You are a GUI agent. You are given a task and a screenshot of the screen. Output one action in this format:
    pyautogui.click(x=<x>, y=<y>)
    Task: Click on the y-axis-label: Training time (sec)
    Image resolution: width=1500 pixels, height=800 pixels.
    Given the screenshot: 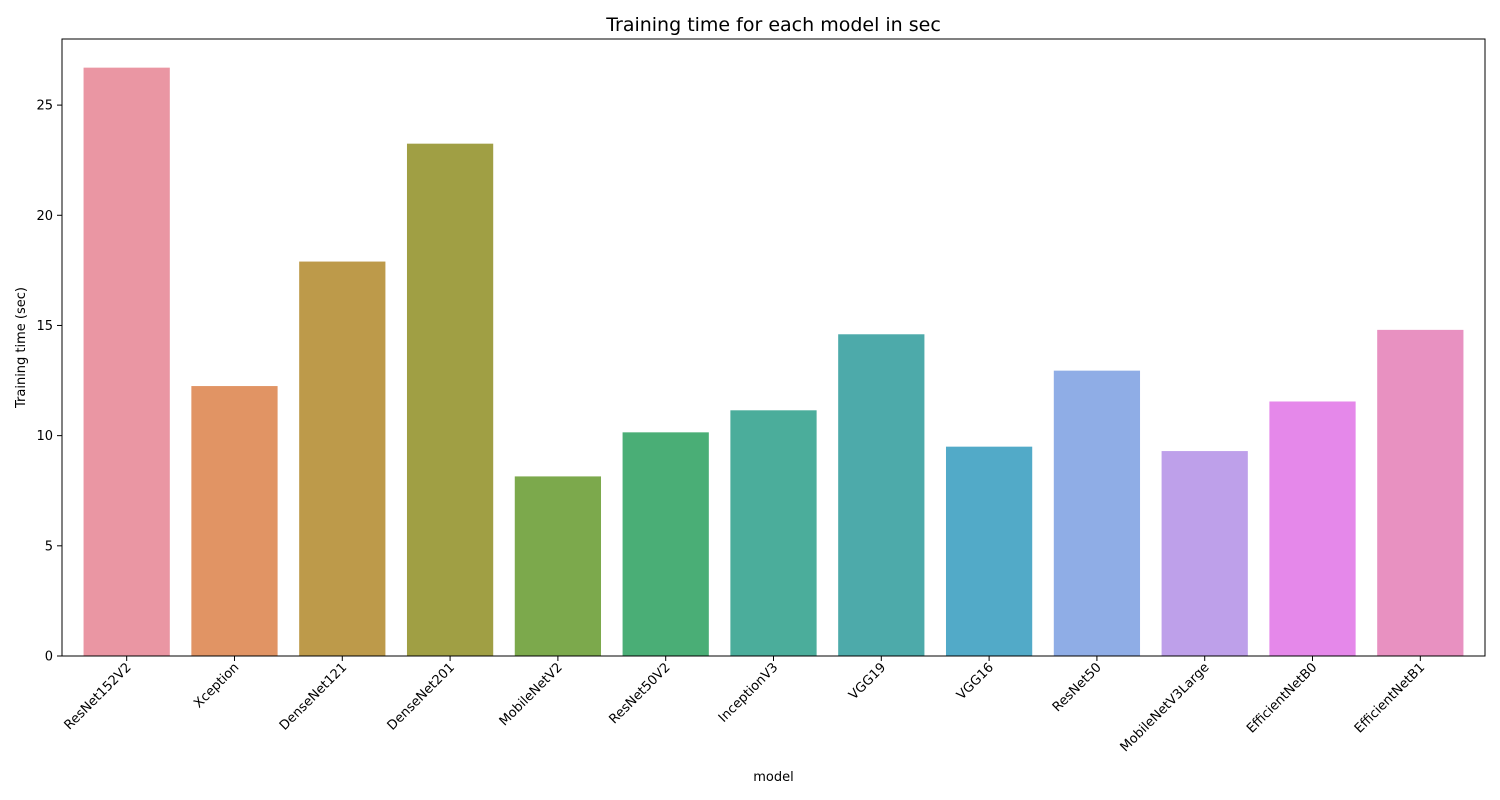 What is the action you would take?
    pyautogui.click(x=21, y=348)
    